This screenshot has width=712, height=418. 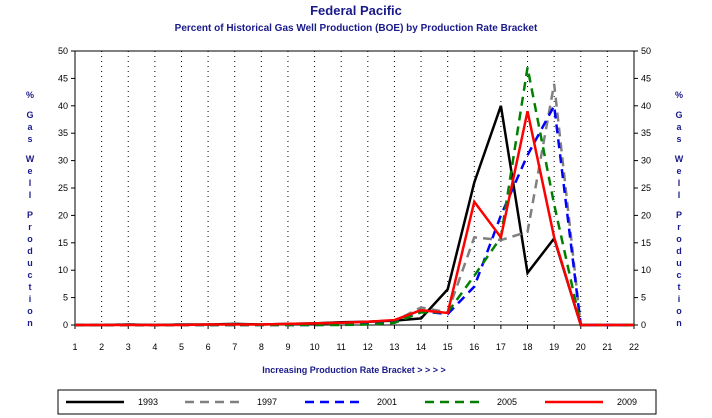 I want to click on y-tick-label-left: 30, so click(x=63, y=161).